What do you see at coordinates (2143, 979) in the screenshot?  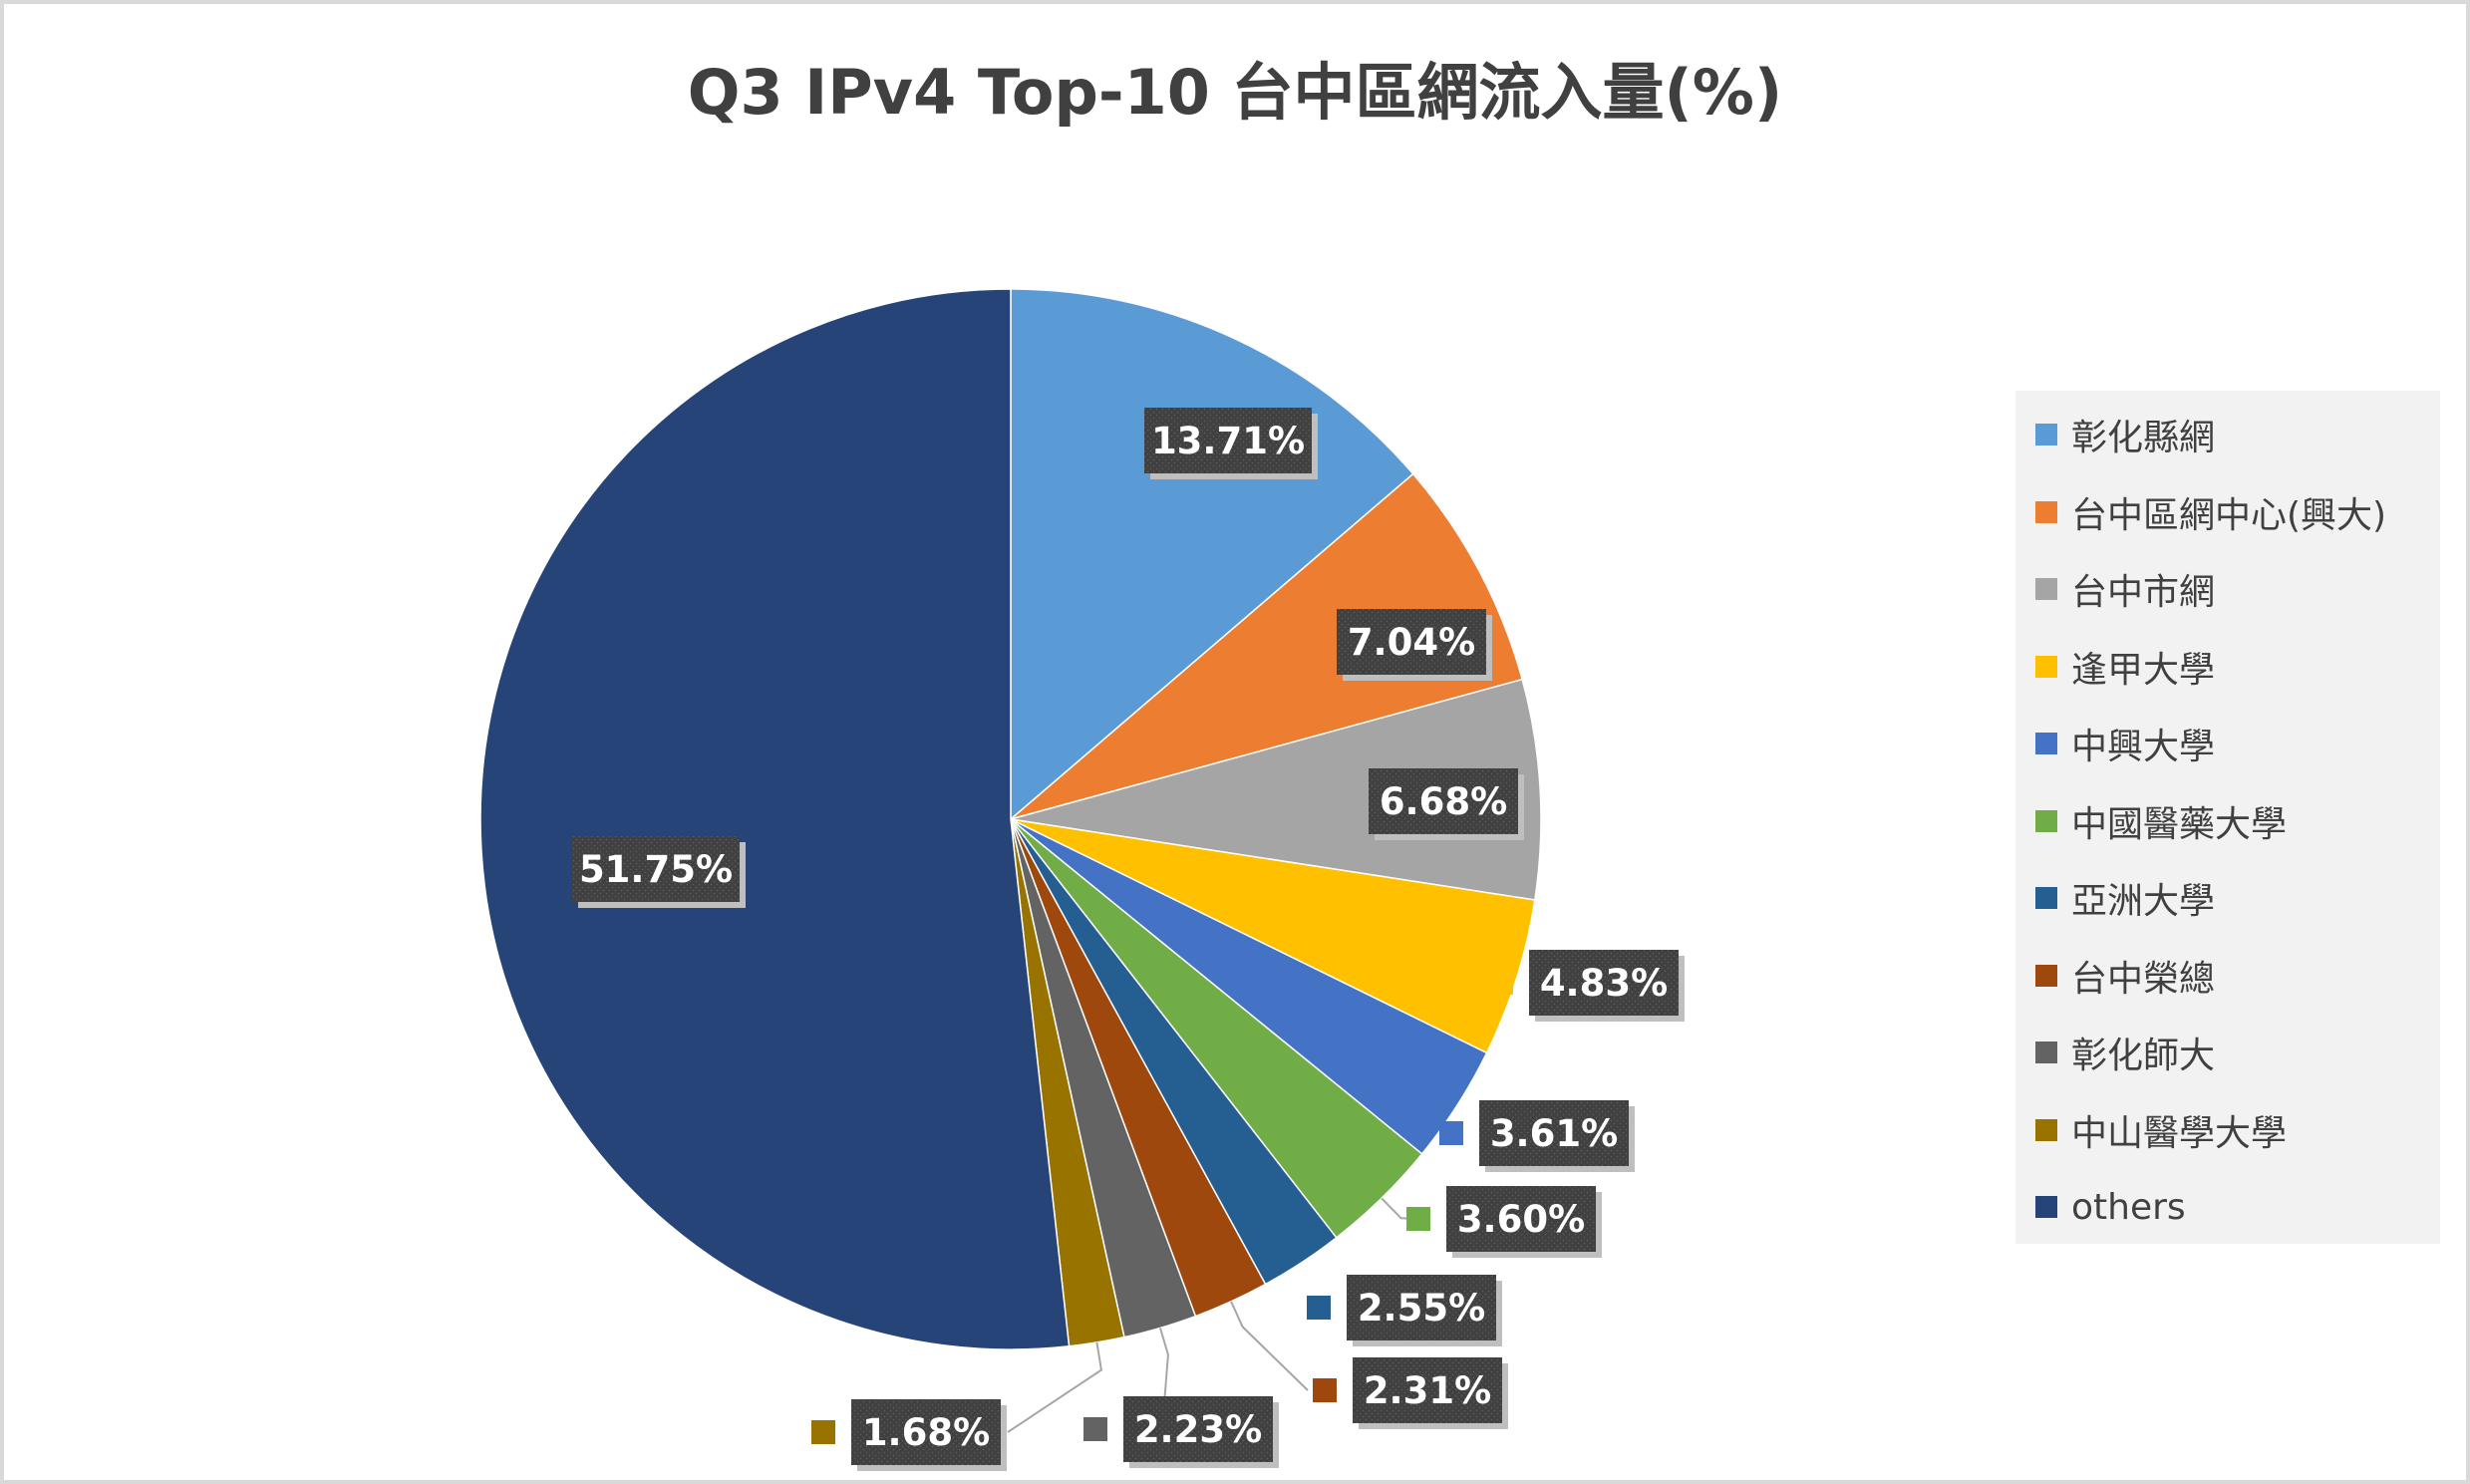 I see `legend-label: 台中榮總` at bounding box center [2143, 979].